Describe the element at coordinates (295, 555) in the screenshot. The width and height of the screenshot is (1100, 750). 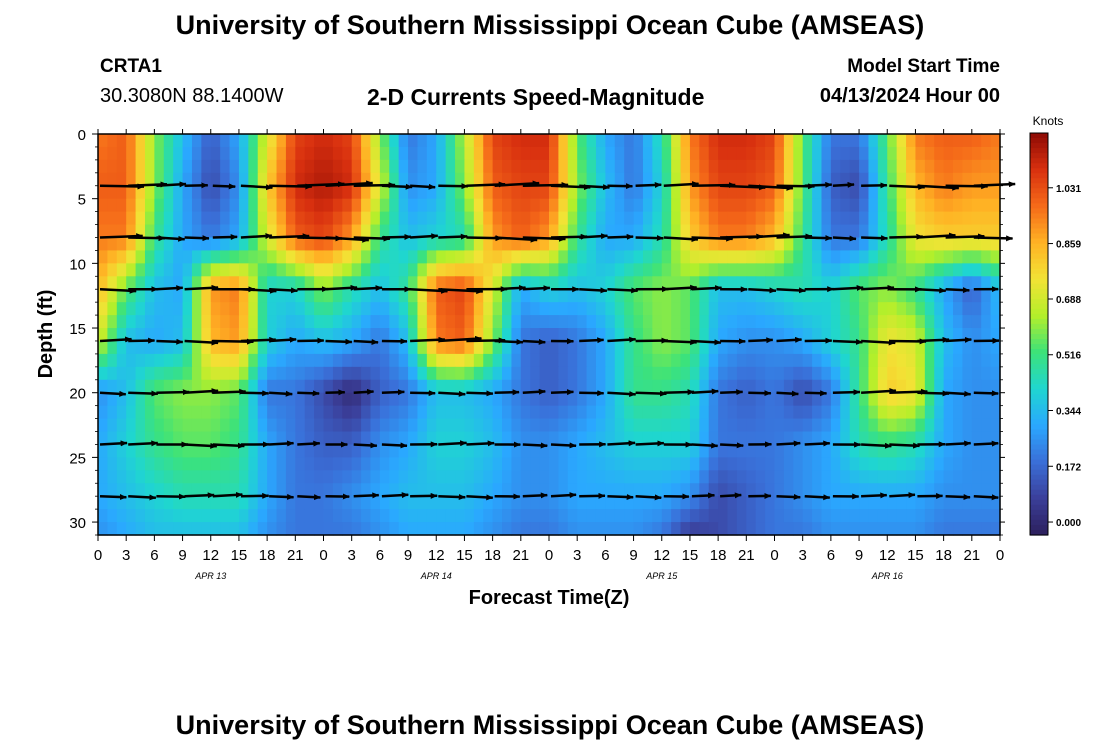
I see `x-tick-label: 21` at that location.